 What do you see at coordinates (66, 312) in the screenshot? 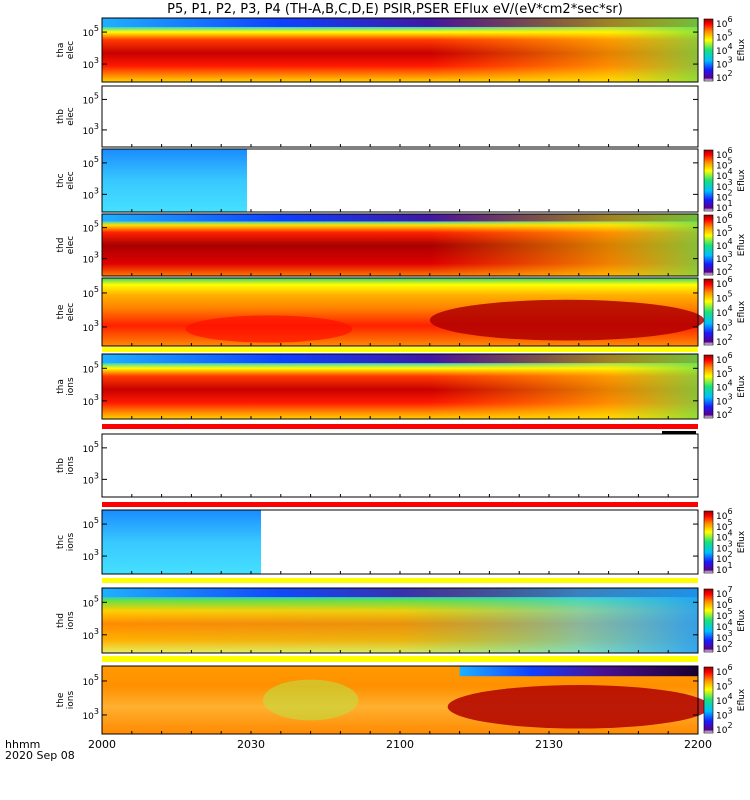
I see `panel-label: theelec` at bounding box center [66, 312].